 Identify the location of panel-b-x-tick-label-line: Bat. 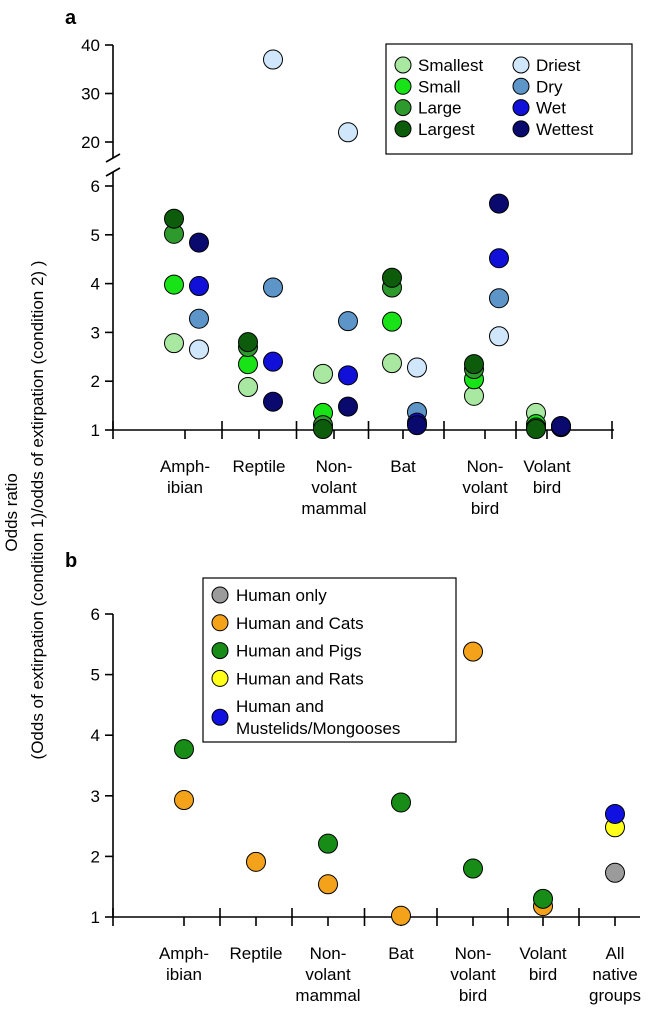
(401, 953).